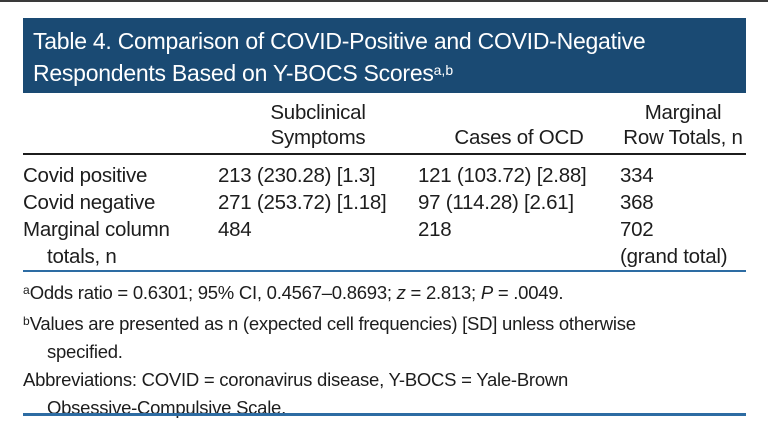  What do you see at coordinates (297, 175) in the screenshot?
I see `subclinical-value: 213 (230.28) [1.3]` at bounding box center [297, 175].